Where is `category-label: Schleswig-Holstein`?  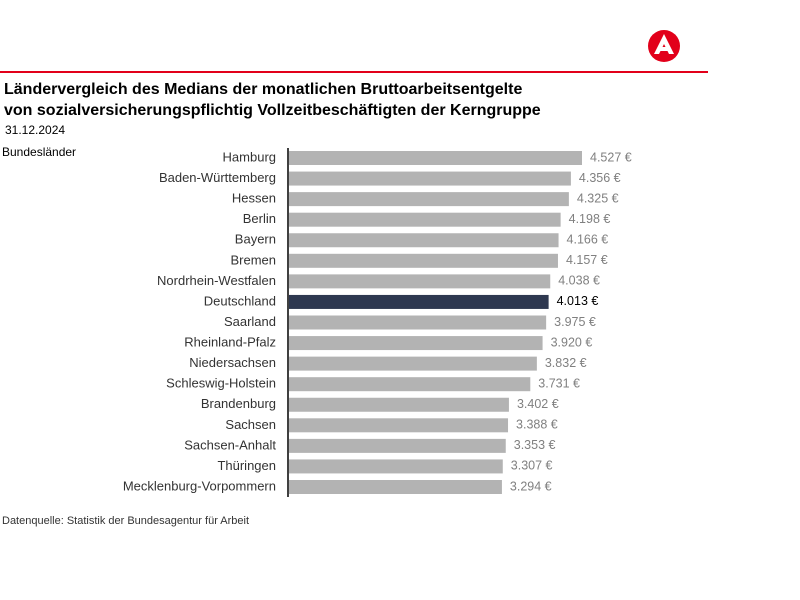
category-label: Schleswig-Holstein is located at coordinates (221, 383).